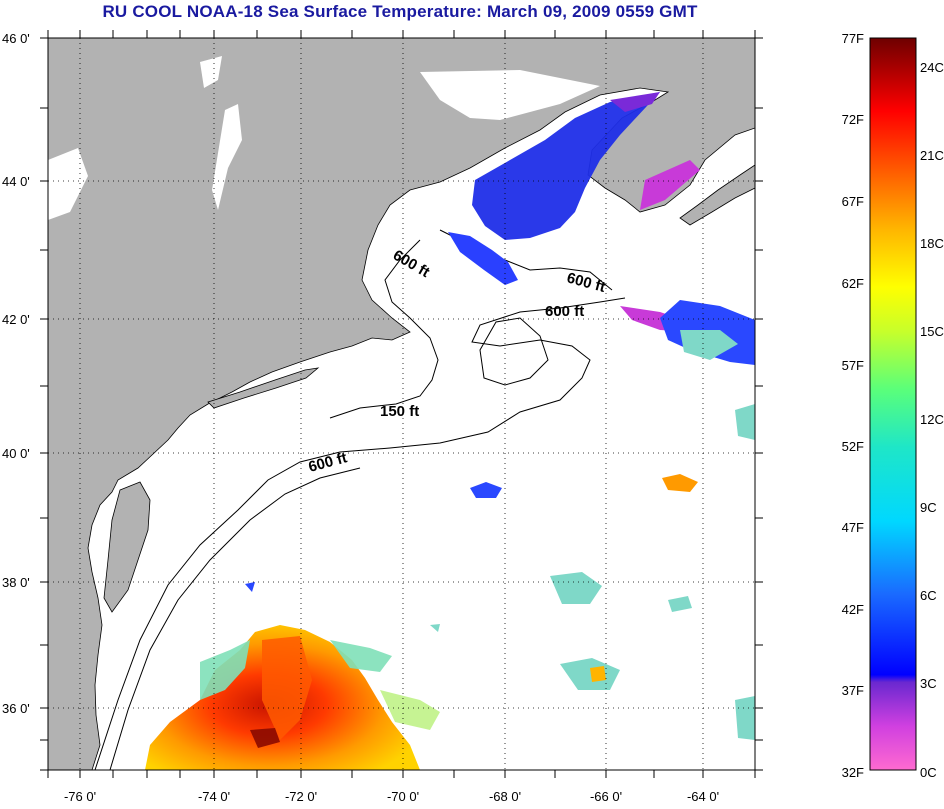  I want to click on cb-f-77: 77F, so click(853, 38).